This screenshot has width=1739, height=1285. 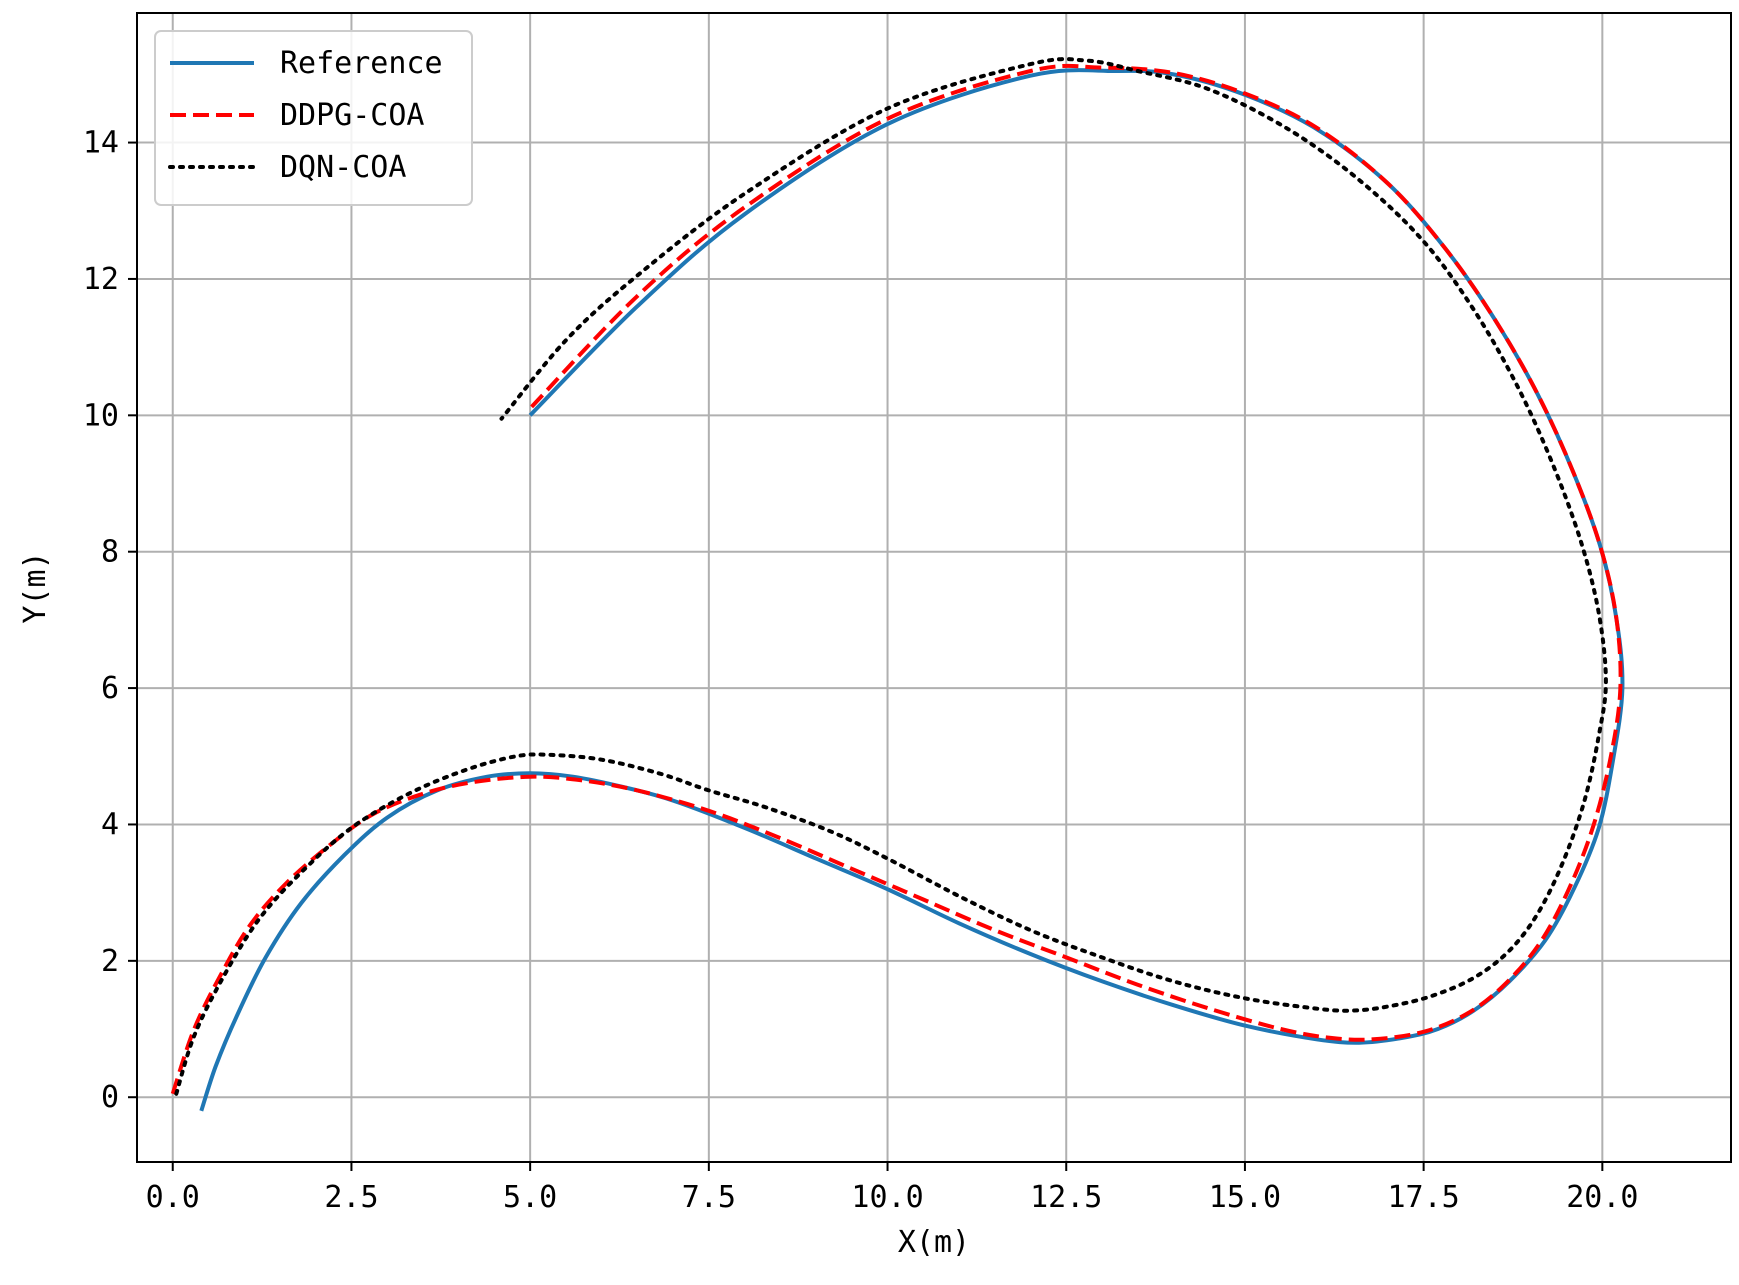 What do you see at coordinates (709, 1197) in the screenshot?
I see `x-tick-label: 7.5` at bounding box center [709, 1197].